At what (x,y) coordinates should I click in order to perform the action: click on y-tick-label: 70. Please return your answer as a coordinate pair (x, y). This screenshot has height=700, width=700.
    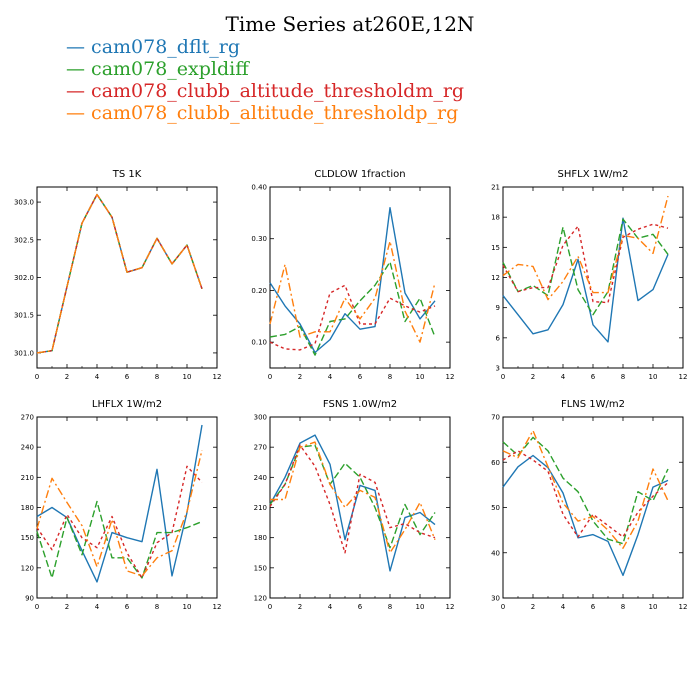
    Looking at the image, I should click on (495, 418).